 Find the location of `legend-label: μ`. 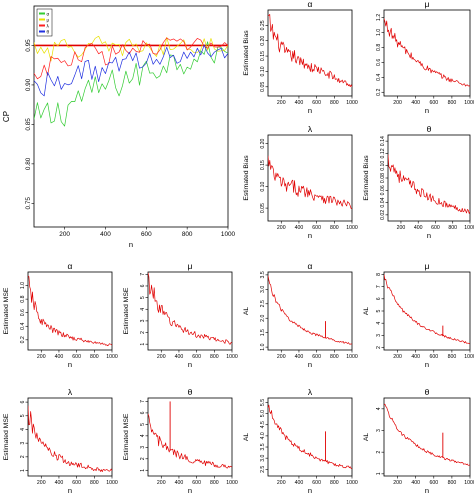

legend-label: μ is located at coordinates (48, 19).